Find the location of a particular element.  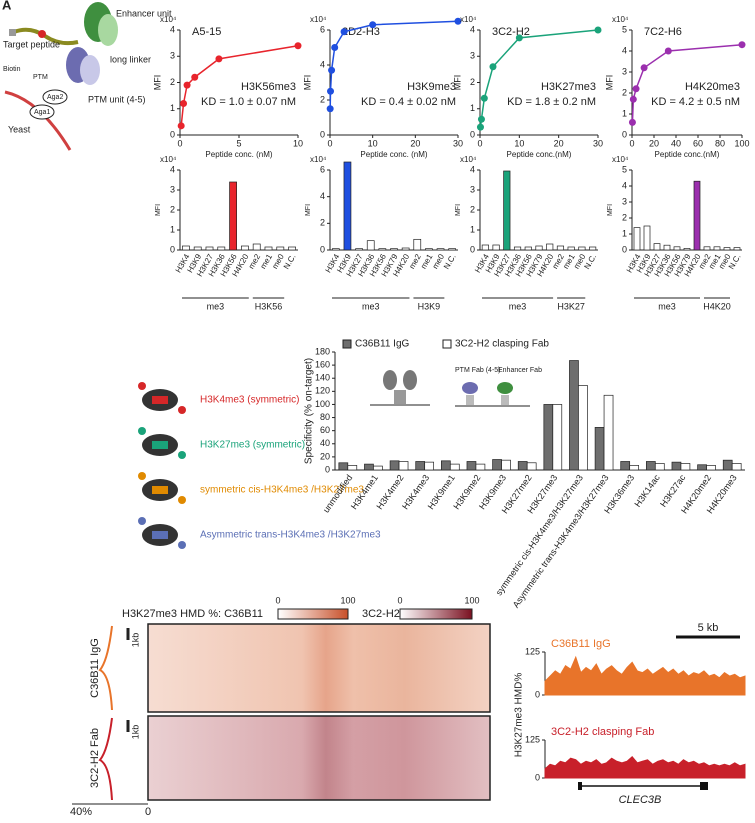

group-label: me3 is located at coordinates (667, 306).